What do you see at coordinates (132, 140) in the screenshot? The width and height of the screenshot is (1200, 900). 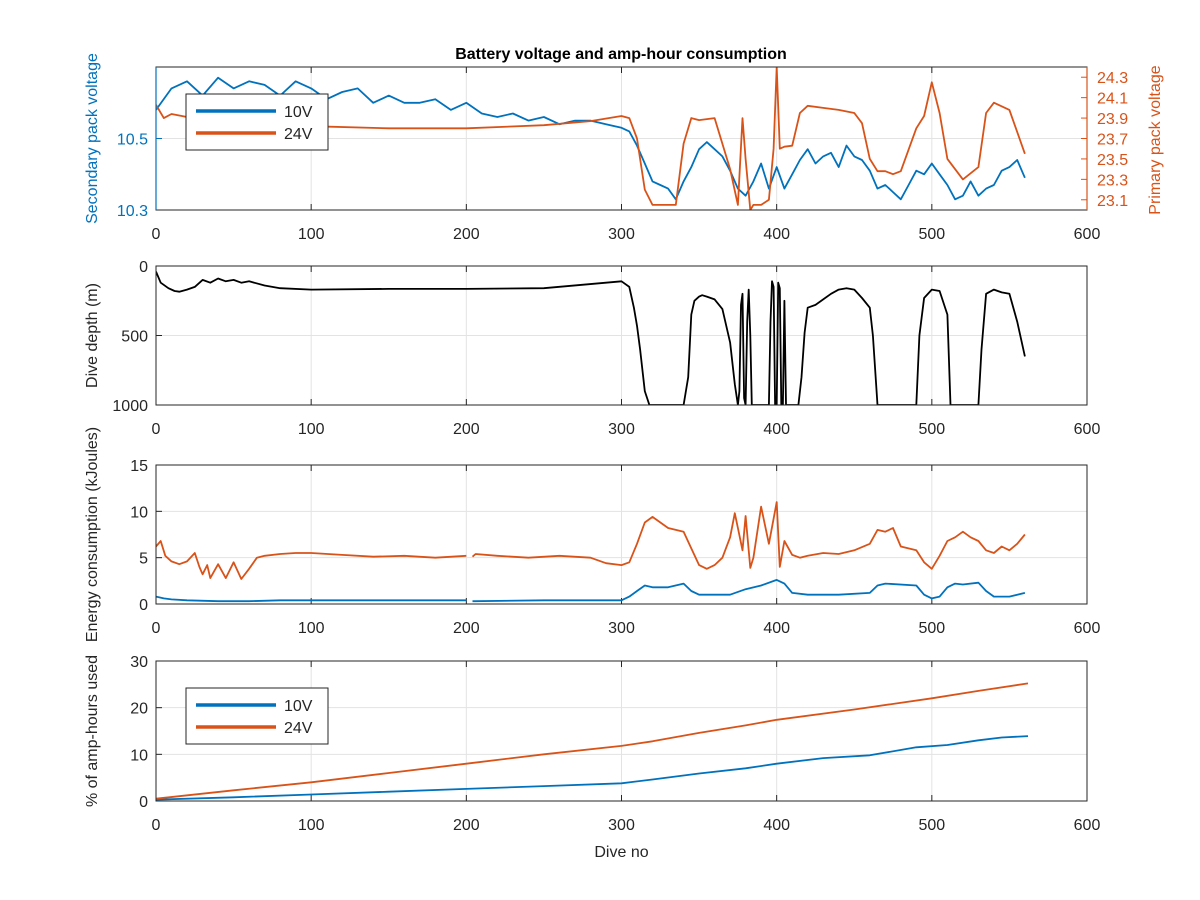 I see `y-tick-label: 10.5` at bounding box center [132, 140].